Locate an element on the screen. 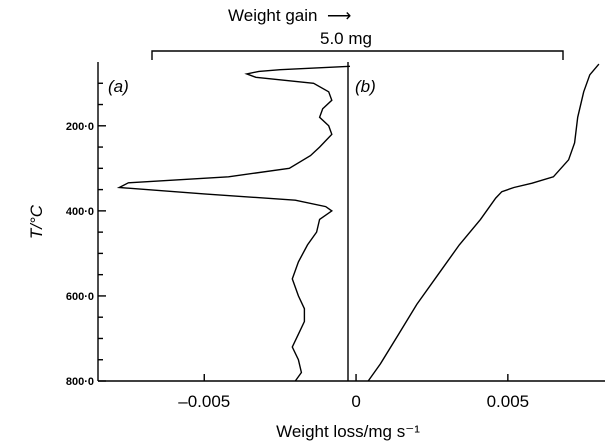 This screenshot has height=443, width=613. weight-gain-arrow: ⟶ is located at coordinates (339, 15).